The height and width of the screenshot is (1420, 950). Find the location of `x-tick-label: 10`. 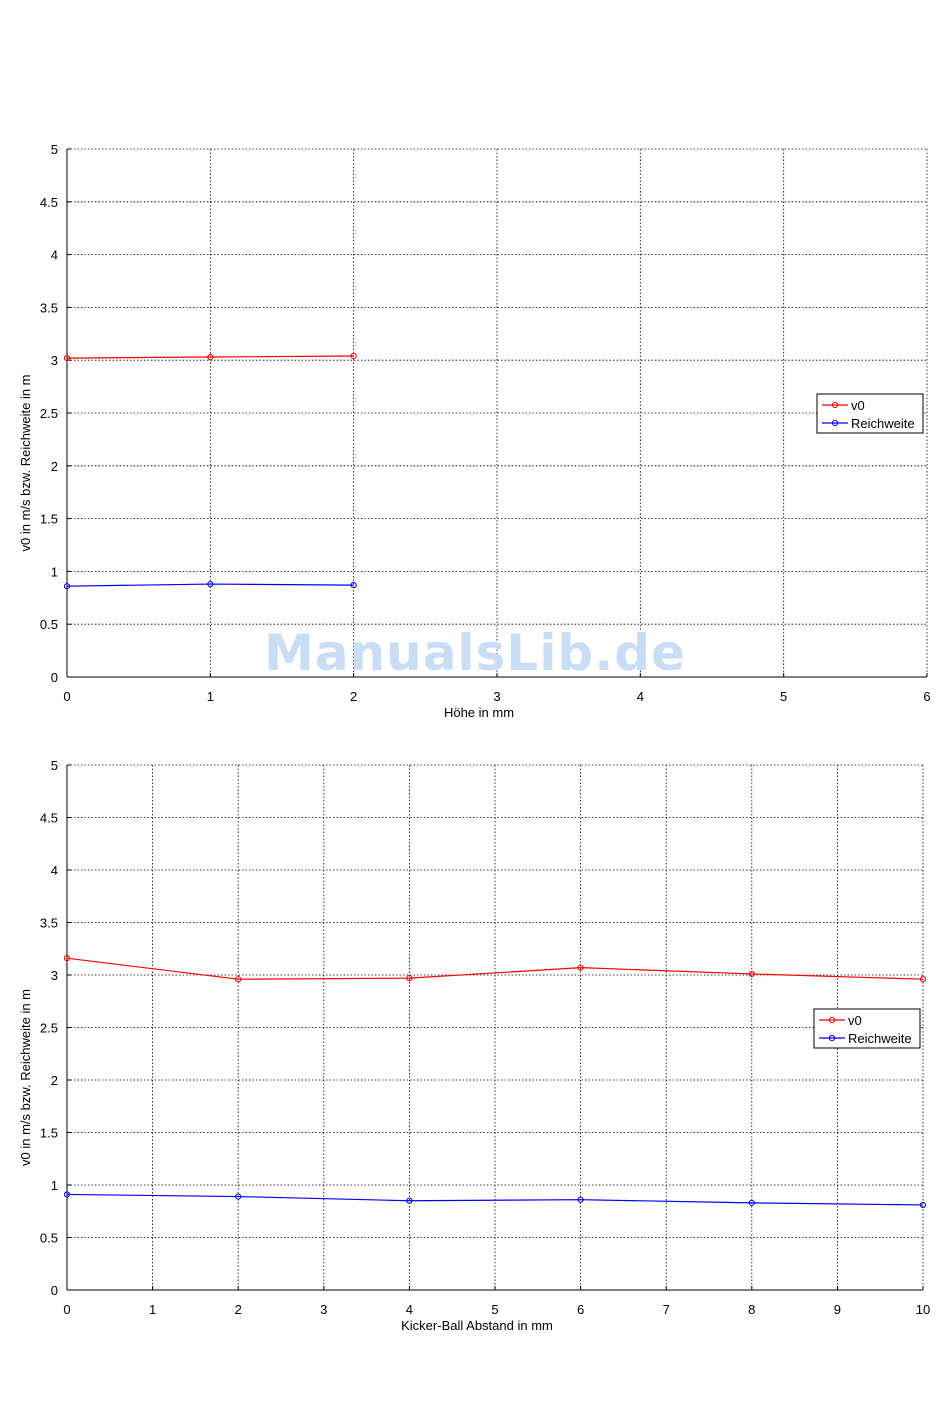

x-tick-label: 10 is located at coordinates (923, 1309).